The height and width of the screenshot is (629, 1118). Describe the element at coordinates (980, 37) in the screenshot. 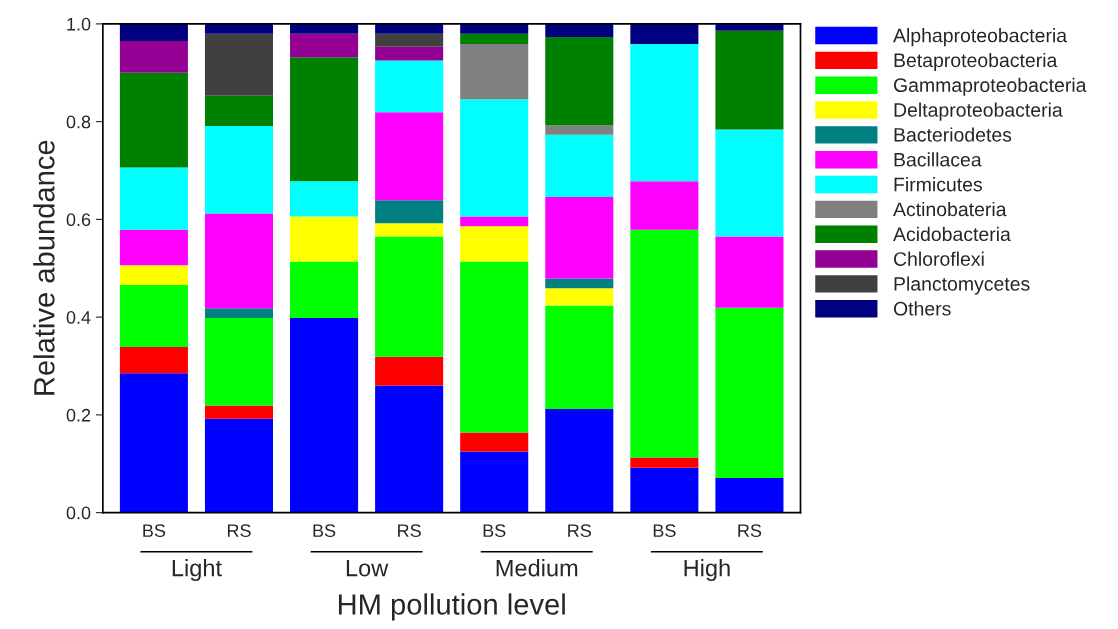

I see `legend-label: Alphaproteobacteria` at that location.